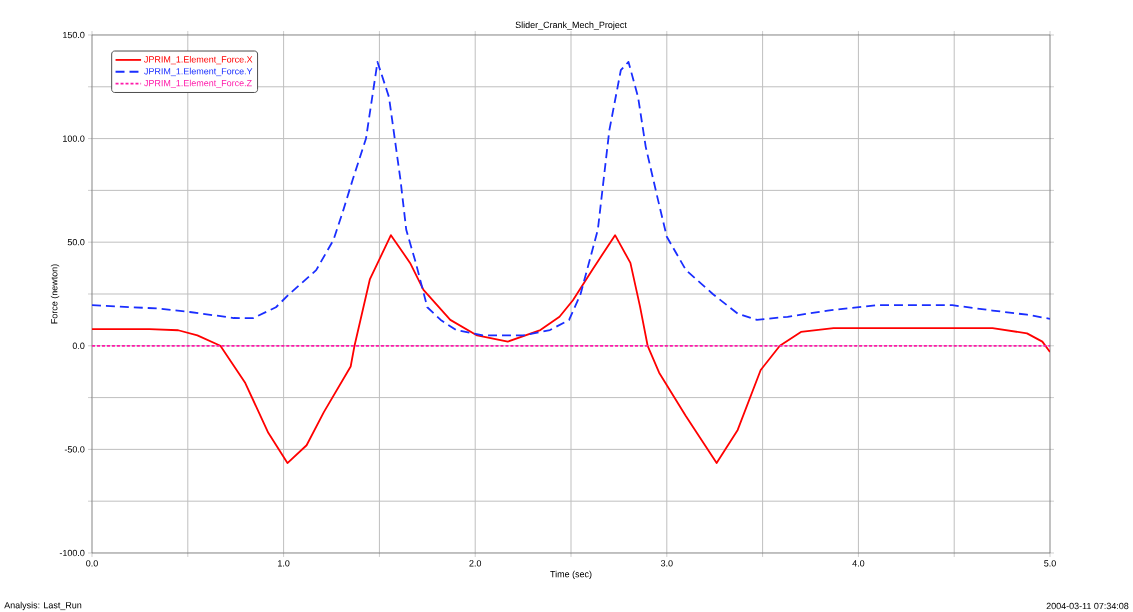 The width and height of the screenshot is (1133, 612). What do you see at coordinates (198, 60) in the screenshot?
I see `legend-label: JPRIM_1.Element_Force.X` at bounding box center [198, 60].